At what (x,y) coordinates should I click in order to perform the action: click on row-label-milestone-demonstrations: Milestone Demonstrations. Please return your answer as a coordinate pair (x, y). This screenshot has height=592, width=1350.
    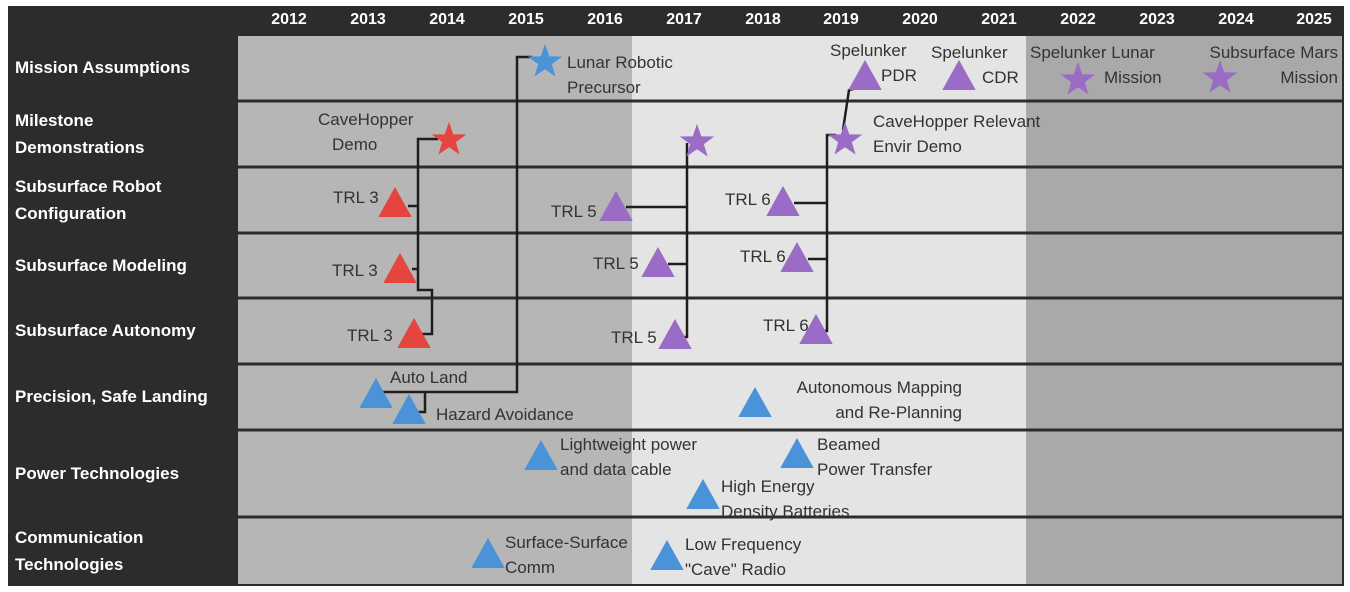
    Looking at the image, I should click on (125, 134).